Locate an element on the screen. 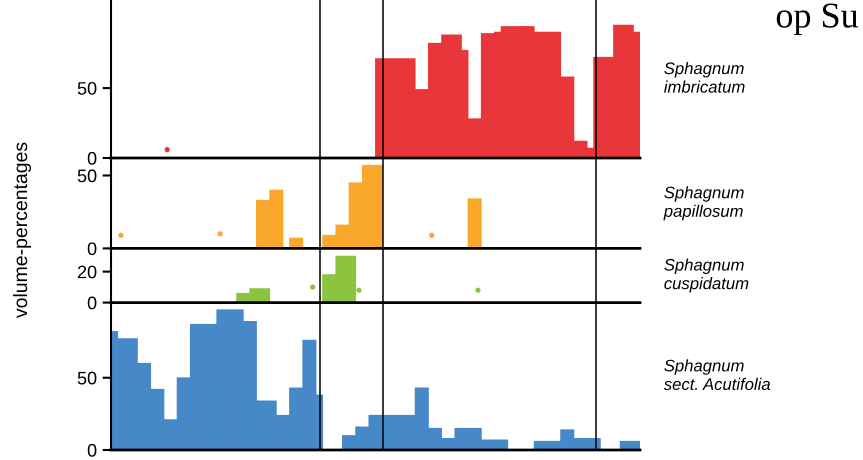 The width and height of the screenshot is (863, 460). y-axis-title: volume-percentages is located at coordinates (22, 230).